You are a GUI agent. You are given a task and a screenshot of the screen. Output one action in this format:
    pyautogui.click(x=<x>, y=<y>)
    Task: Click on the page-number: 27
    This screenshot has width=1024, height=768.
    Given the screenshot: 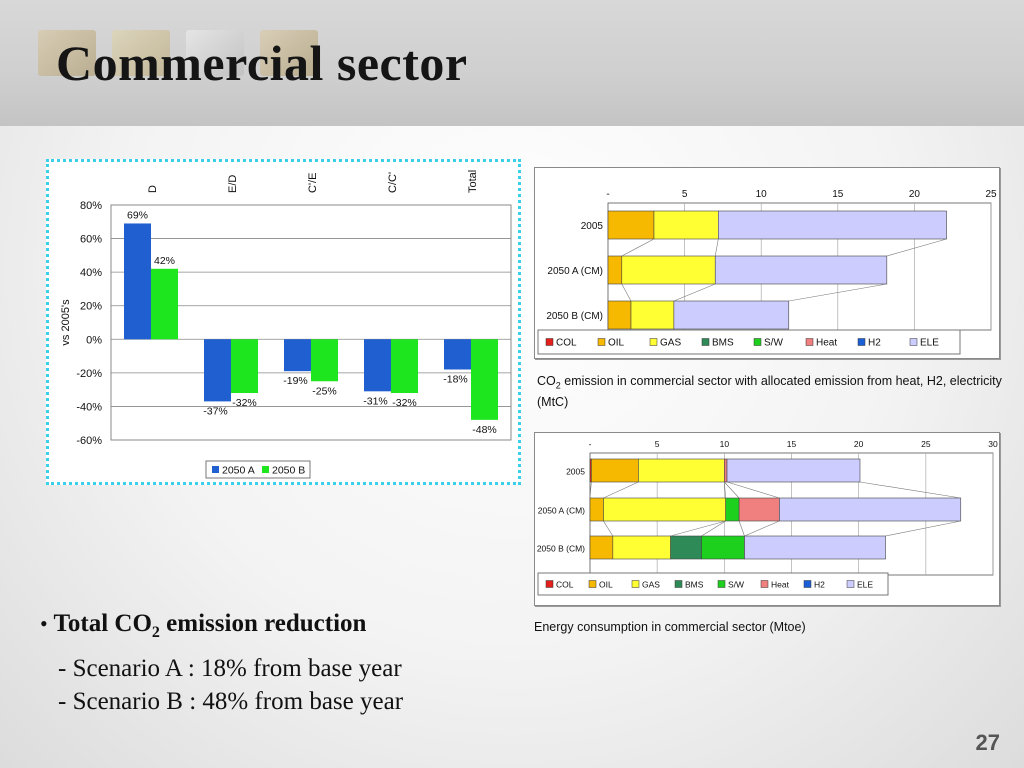 What is the action you would take?
    pyautogui.click(x=987, y=742)
    